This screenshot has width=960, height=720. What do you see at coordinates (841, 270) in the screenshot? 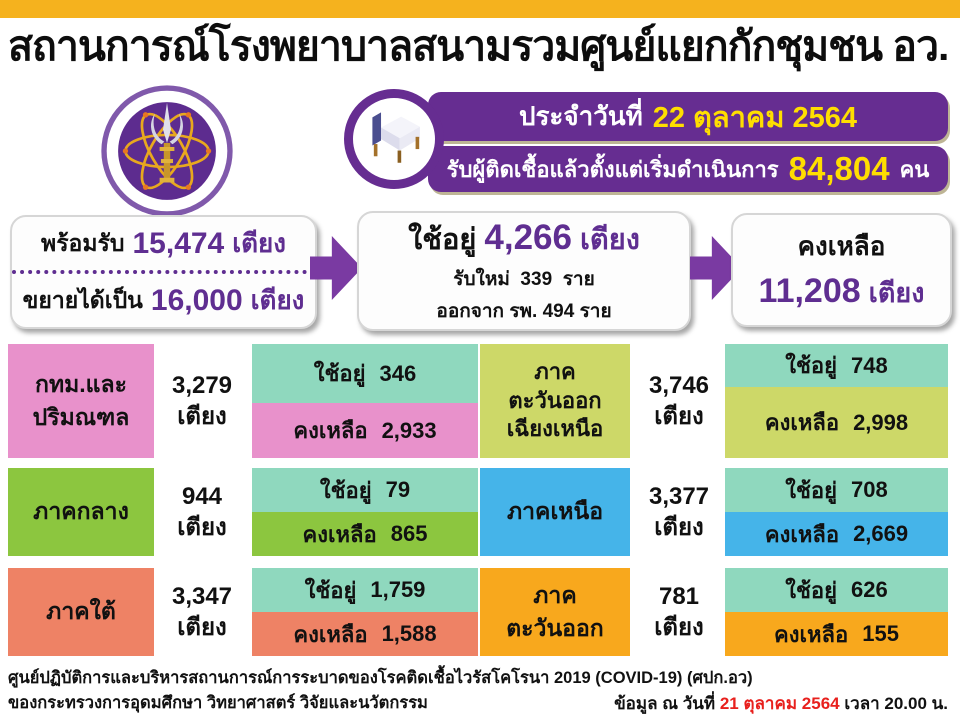
I see `remaining-beds-box: คงเหลือ 11,208 เตียง` at bounding box center [841, 270].